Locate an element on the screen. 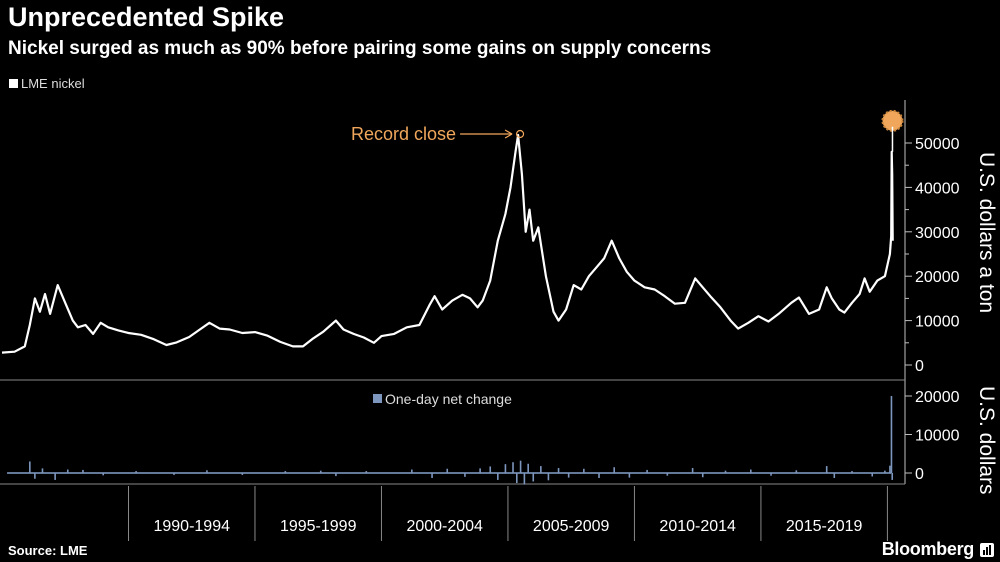 This screenshot has width=1000, height=562. x-period-label: 2015-2019 is located at coordinates (824, 526).